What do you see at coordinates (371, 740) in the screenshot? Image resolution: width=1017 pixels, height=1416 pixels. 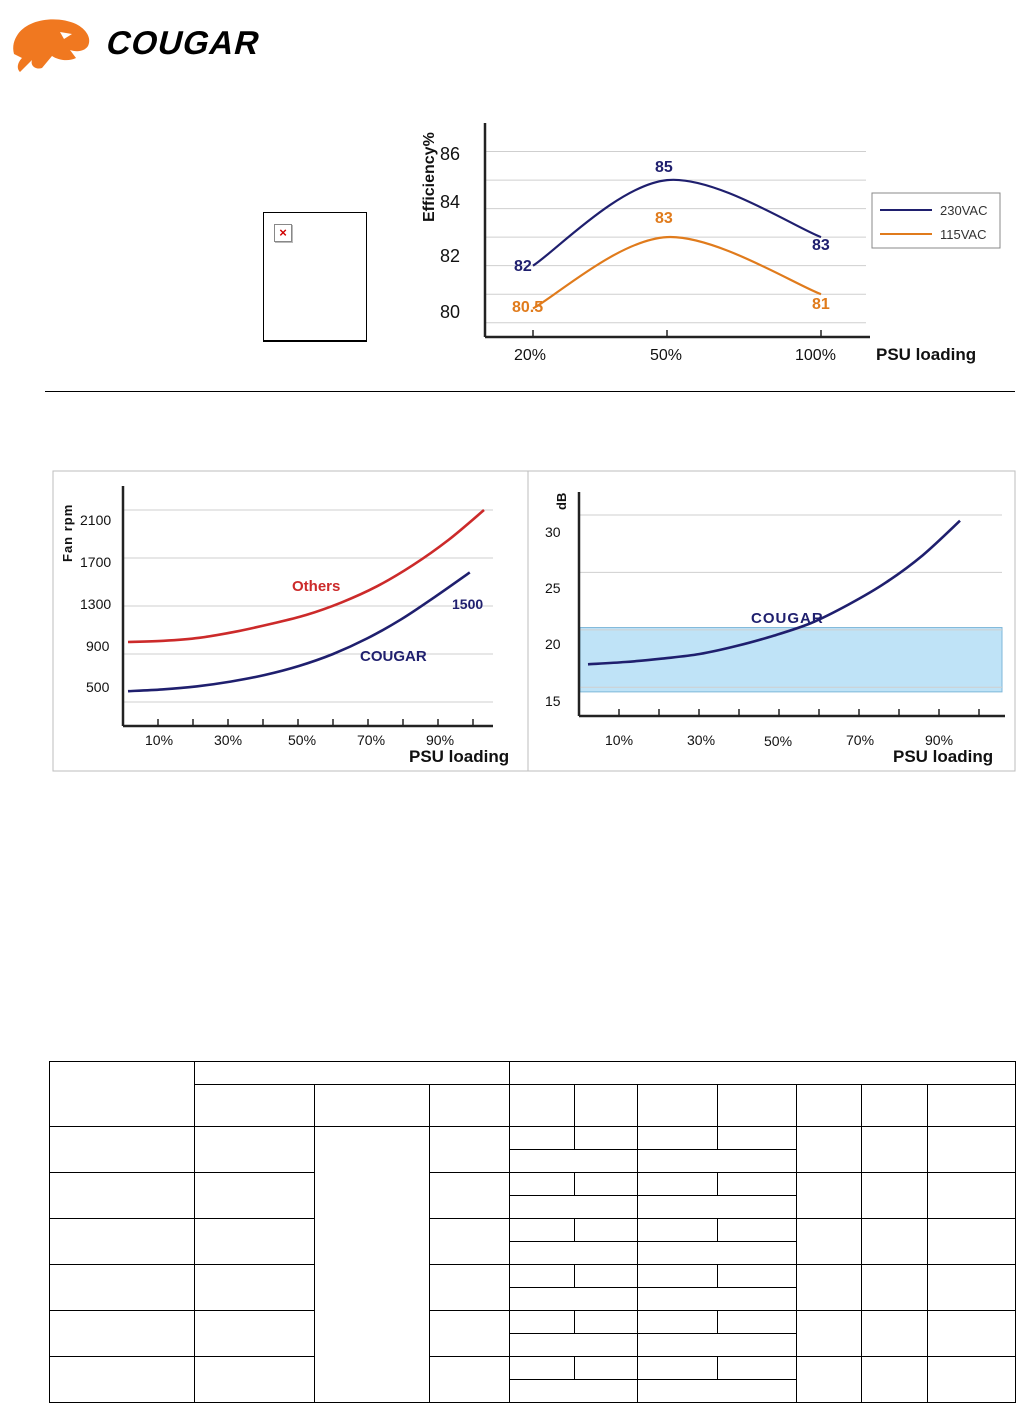 I see `fan-xtick: 70%` at bounding box center [371, 740].